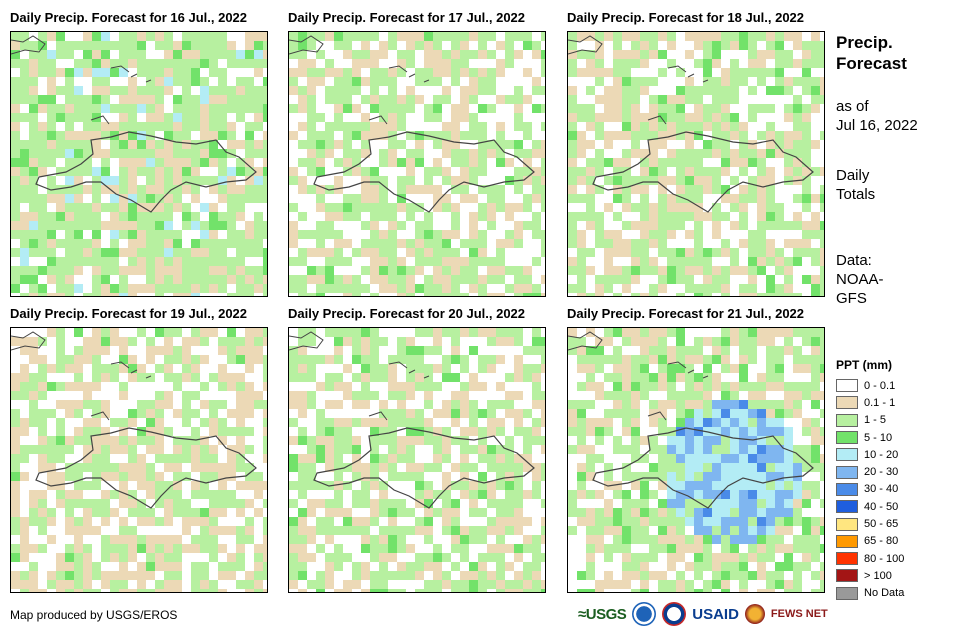 The image size is (970, 635). I want to click on coastline, so click(146, 468).